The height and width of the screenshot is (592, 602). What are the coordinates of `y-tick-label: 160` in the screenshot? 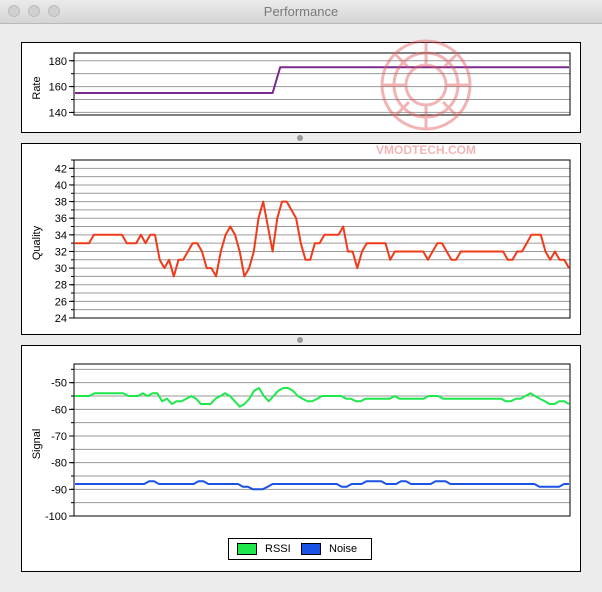 It's located at (58, 88).